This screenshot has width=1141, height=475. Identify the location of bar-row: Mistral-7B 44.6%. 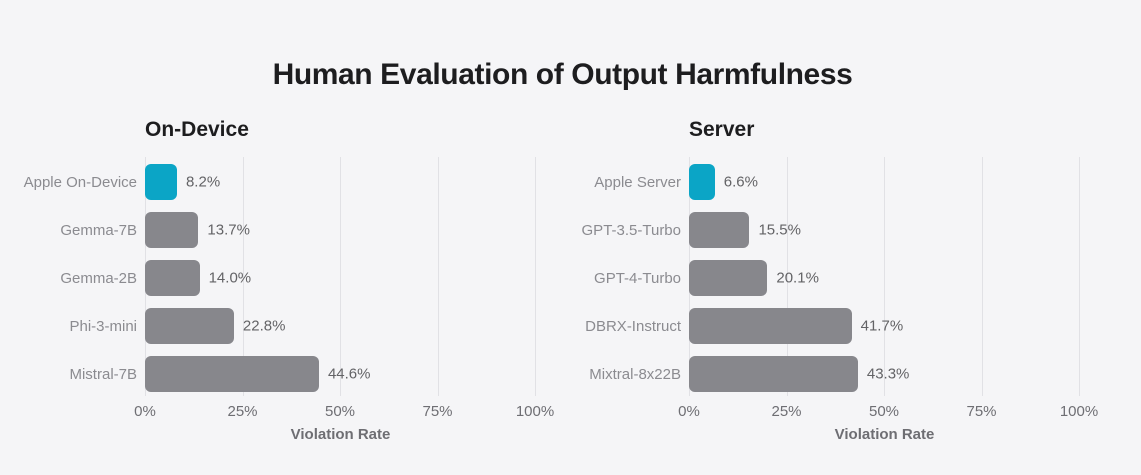
(272, 374).